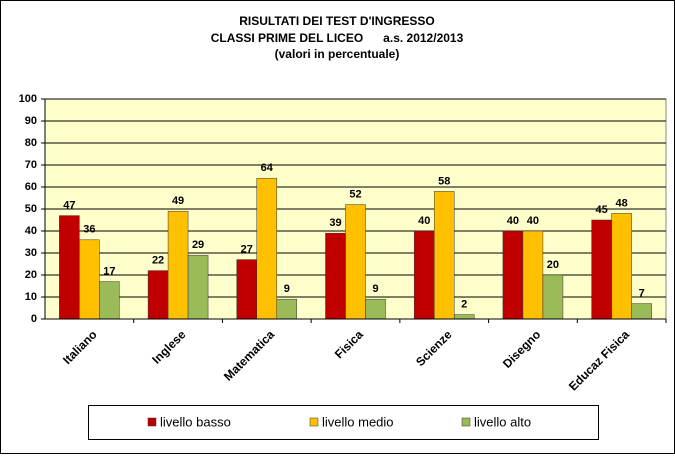 Image resolution: width=675 pixels, height=459 pixels. Describe the element at coordinates (31, 231) in the screenshot. I see `y-tick-label: 40` at that location.